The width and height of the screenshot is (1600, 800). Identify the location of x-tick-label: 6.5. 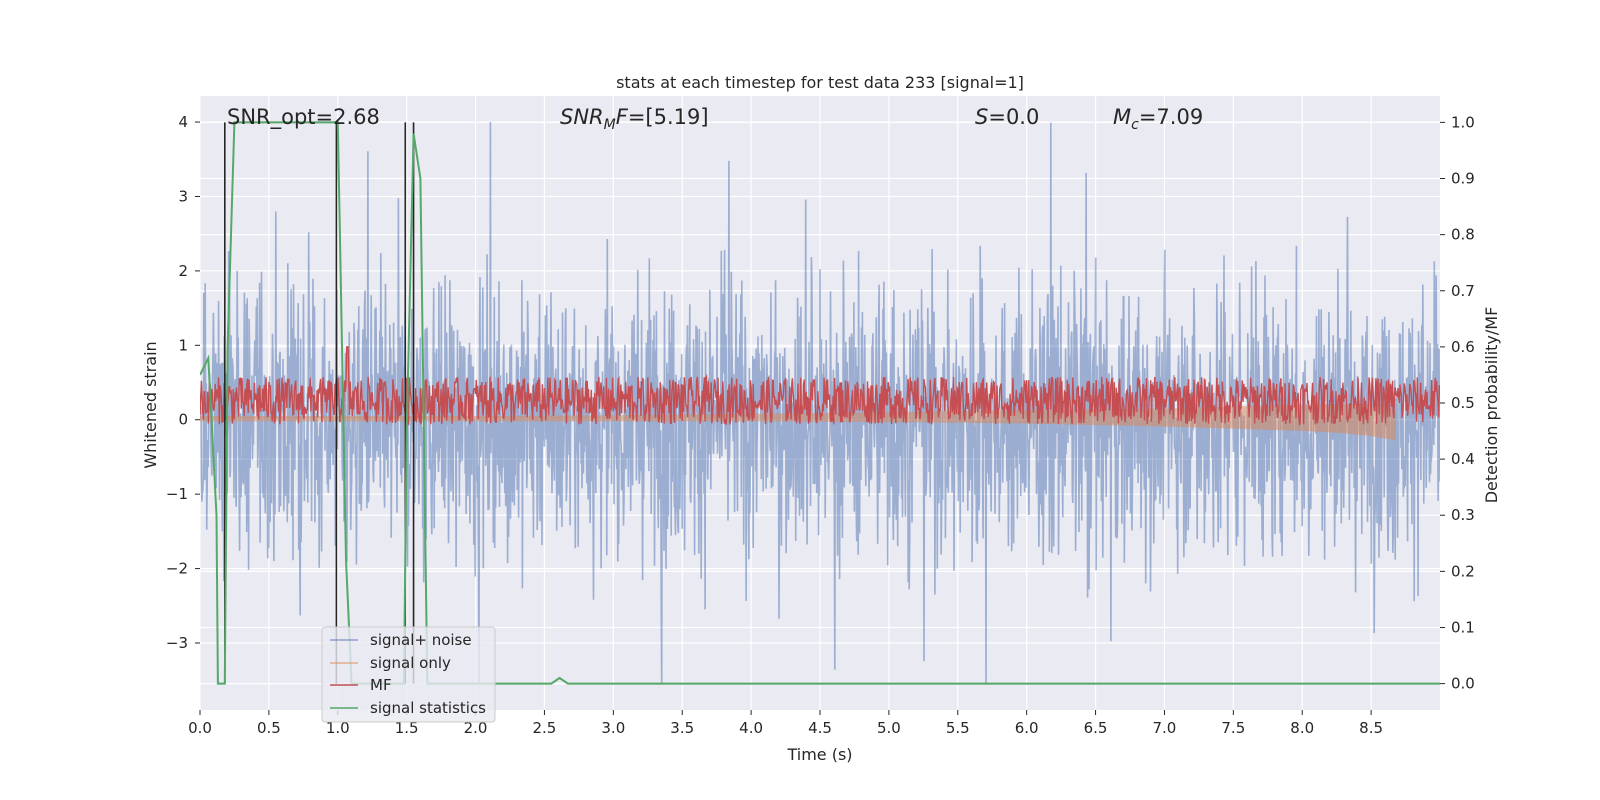
(1096, 728).